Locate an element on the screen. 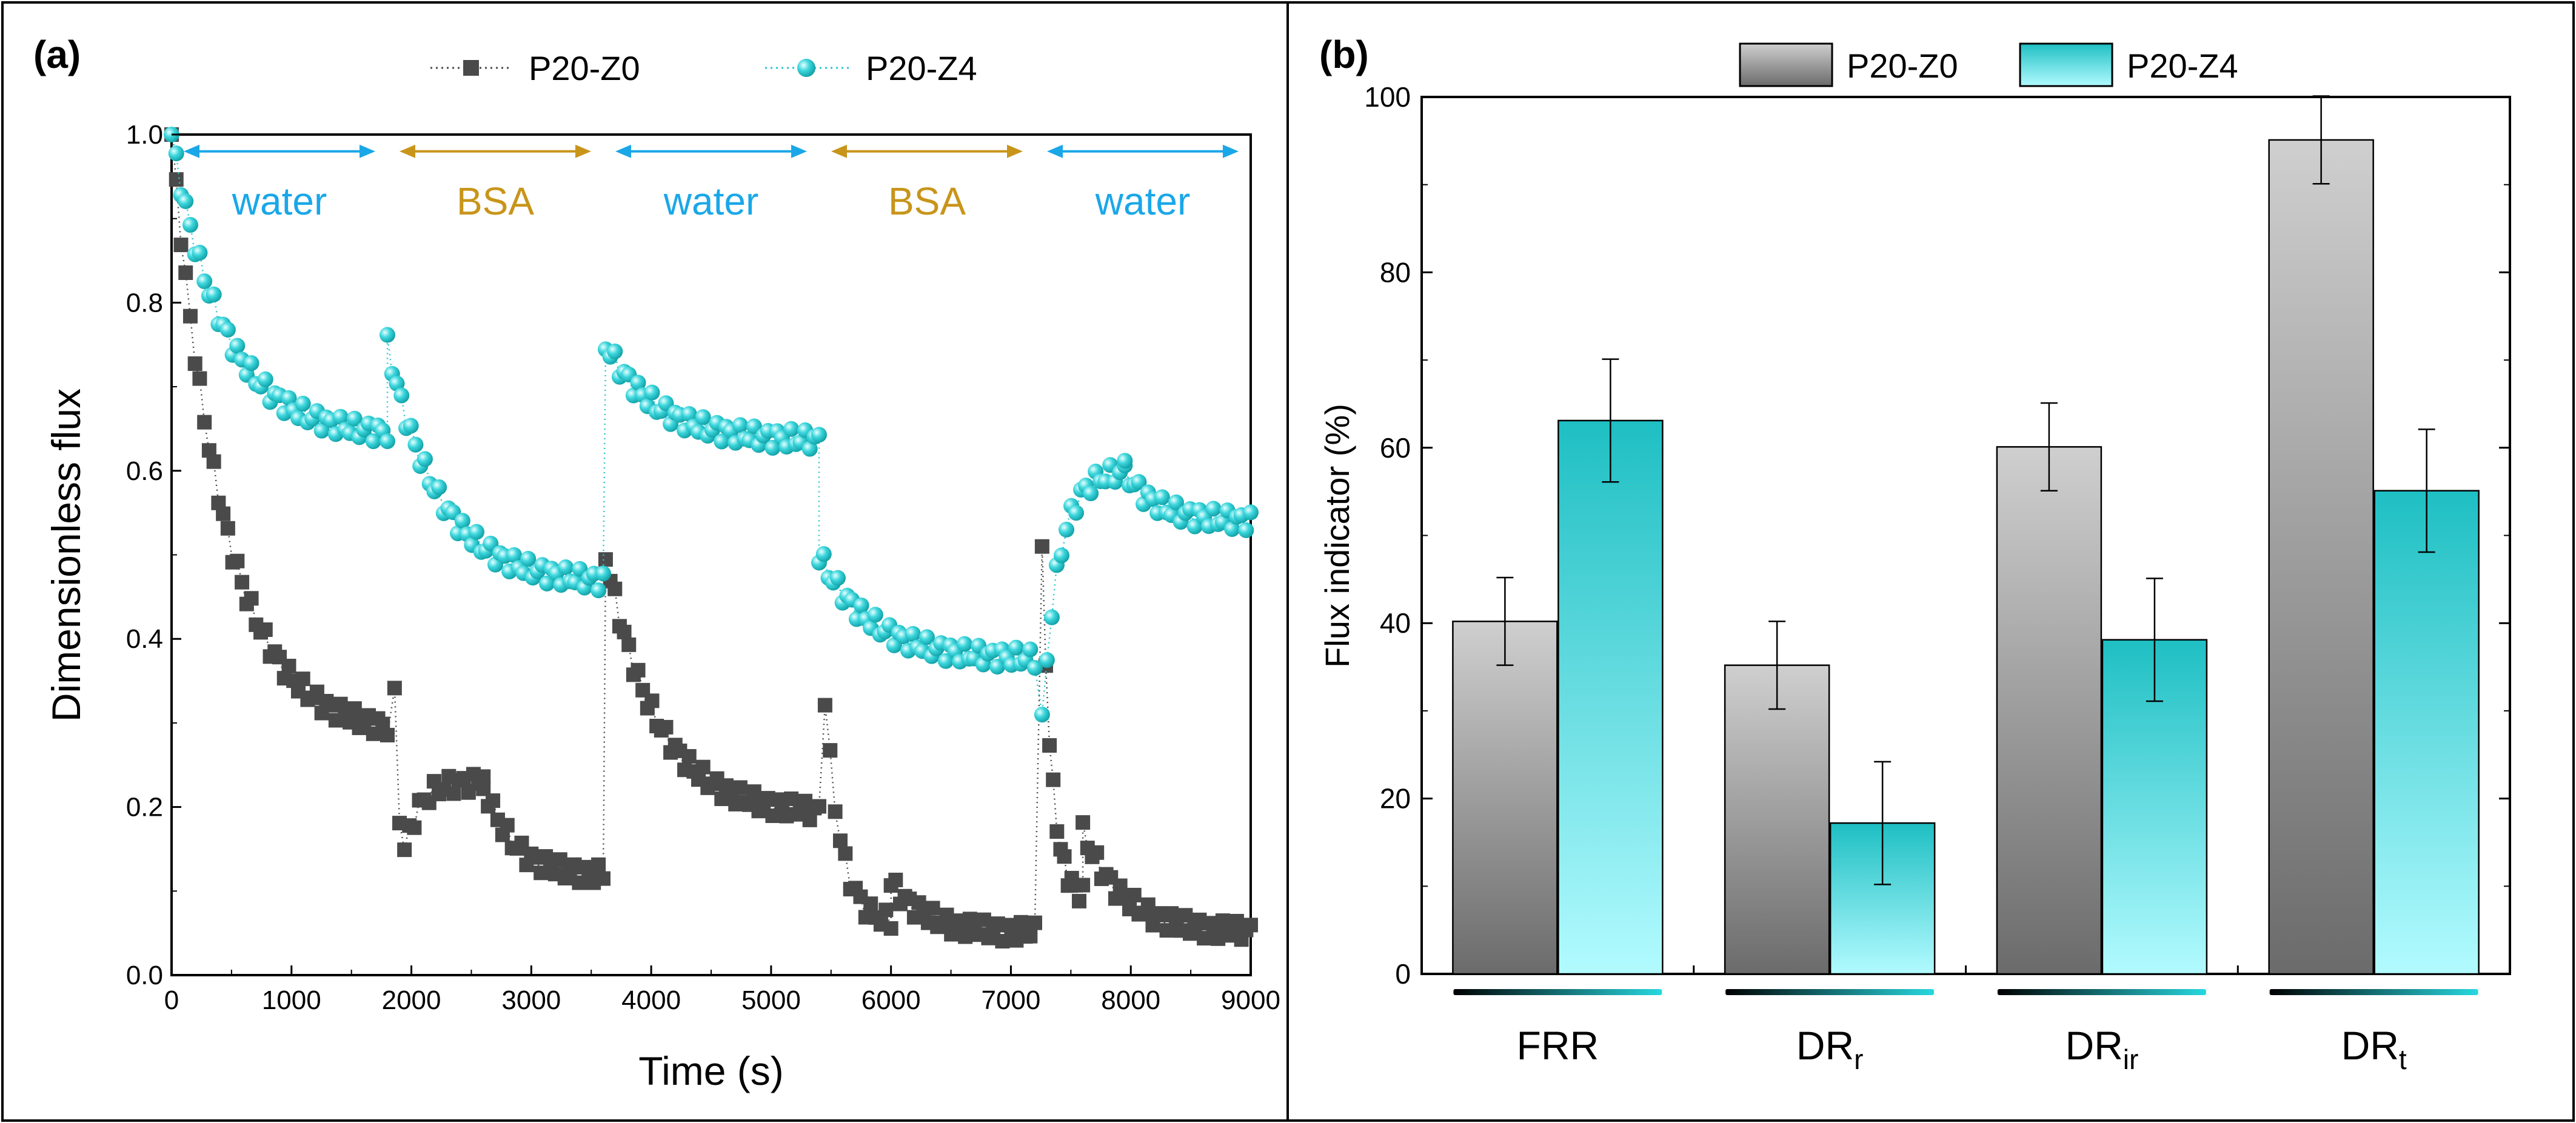 The image size is (2576, 1123). category-label: DRt is located at coordinates (2374, 1049).